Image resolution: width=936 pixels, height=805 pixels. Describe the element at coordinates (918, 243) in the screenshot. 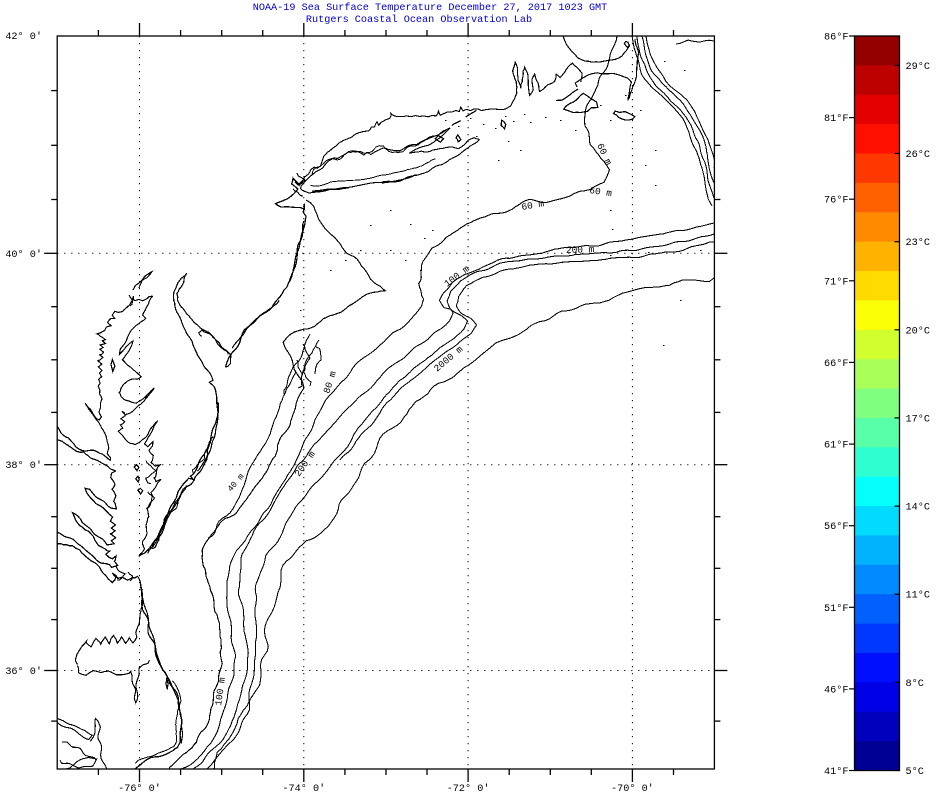

I see `svg-text: 23°C` at that location.